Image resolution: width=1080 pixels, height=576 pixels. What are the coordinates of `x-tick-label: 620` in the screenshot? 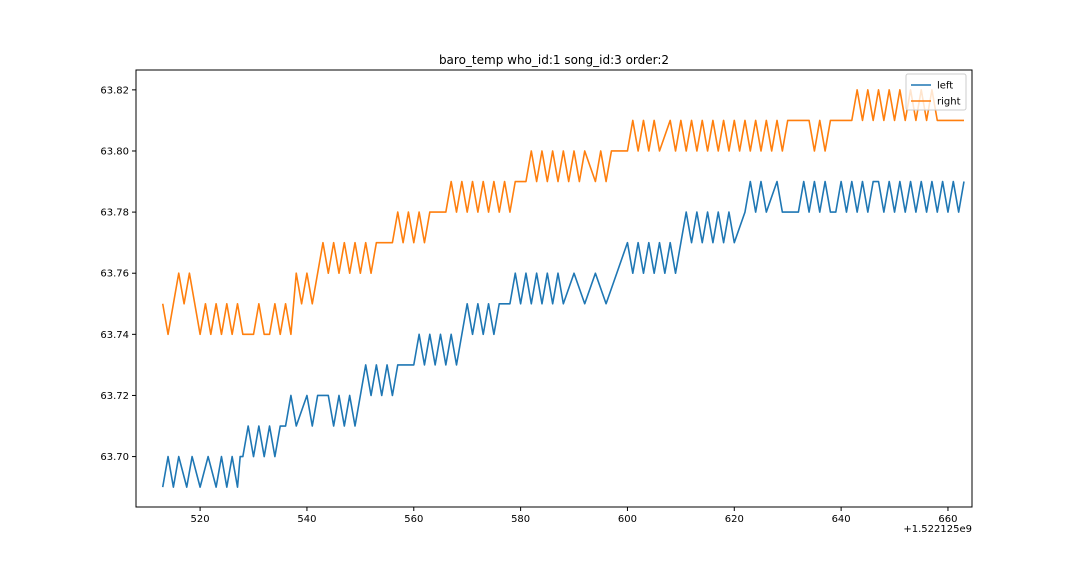 It's located at (734, 519).